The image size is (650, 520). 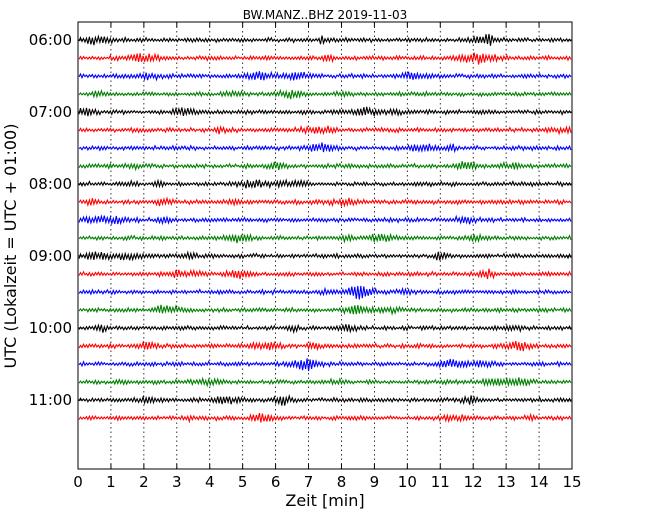 I want to click on y-tick-label-5: 11:00, so click(x=50, y=400).